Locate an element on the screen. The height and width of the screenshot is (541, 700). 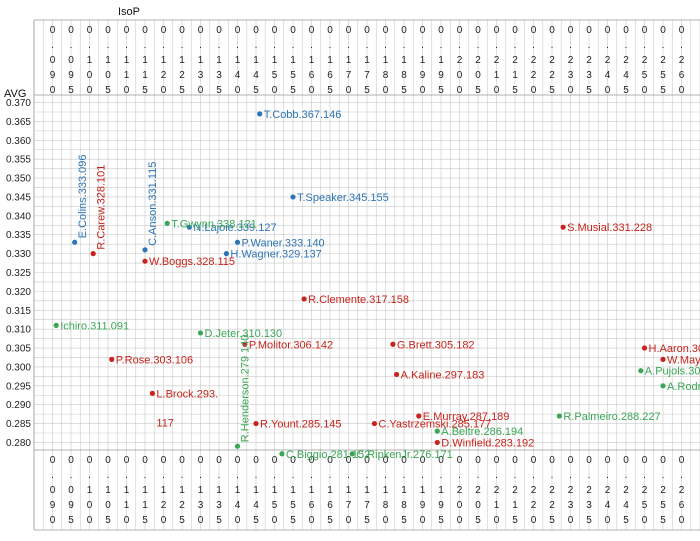
y-tick-label: 0.345 is located at coordinates (18, 197).